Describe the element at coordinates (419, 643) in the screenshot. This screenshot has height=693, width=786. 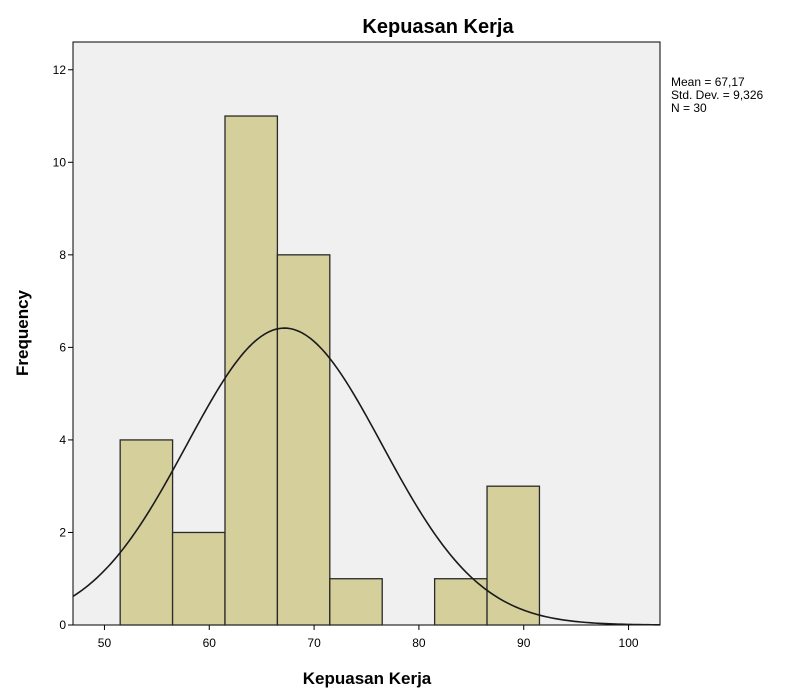
I see `x-tick-label-80: 80` at that location.